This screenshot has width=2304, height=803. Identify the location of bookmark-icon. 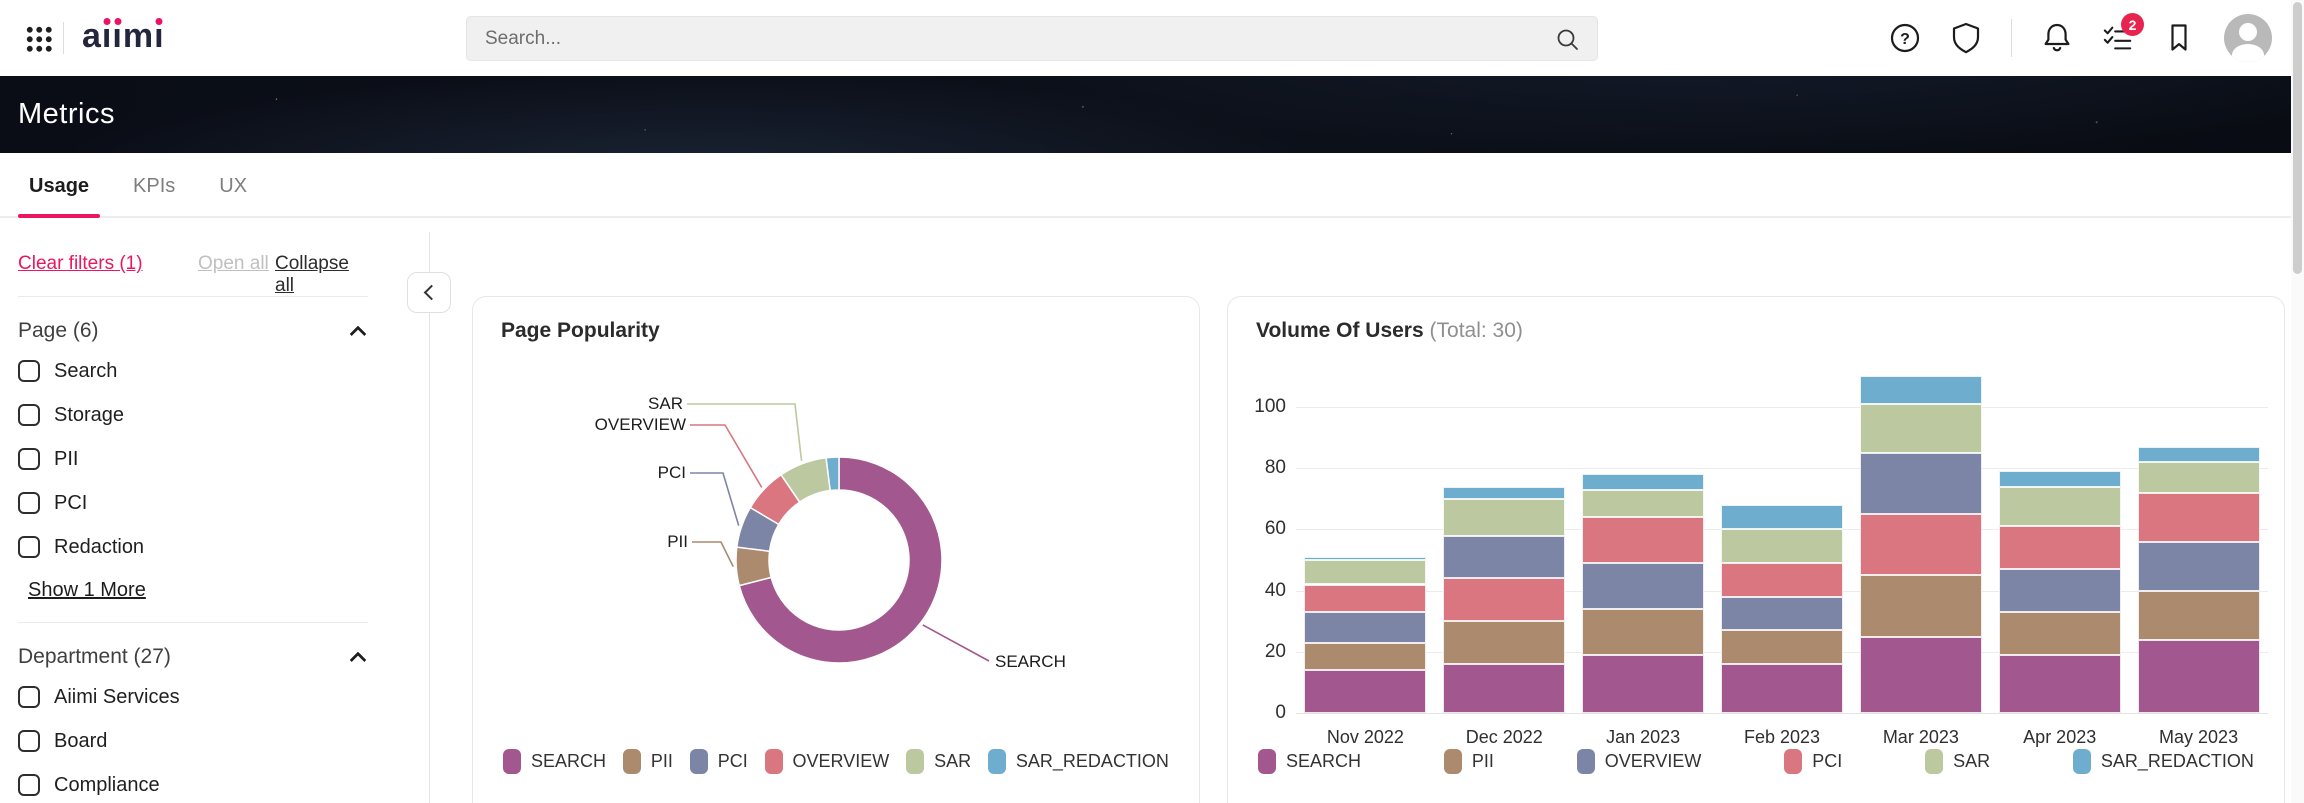
(2179, 38).